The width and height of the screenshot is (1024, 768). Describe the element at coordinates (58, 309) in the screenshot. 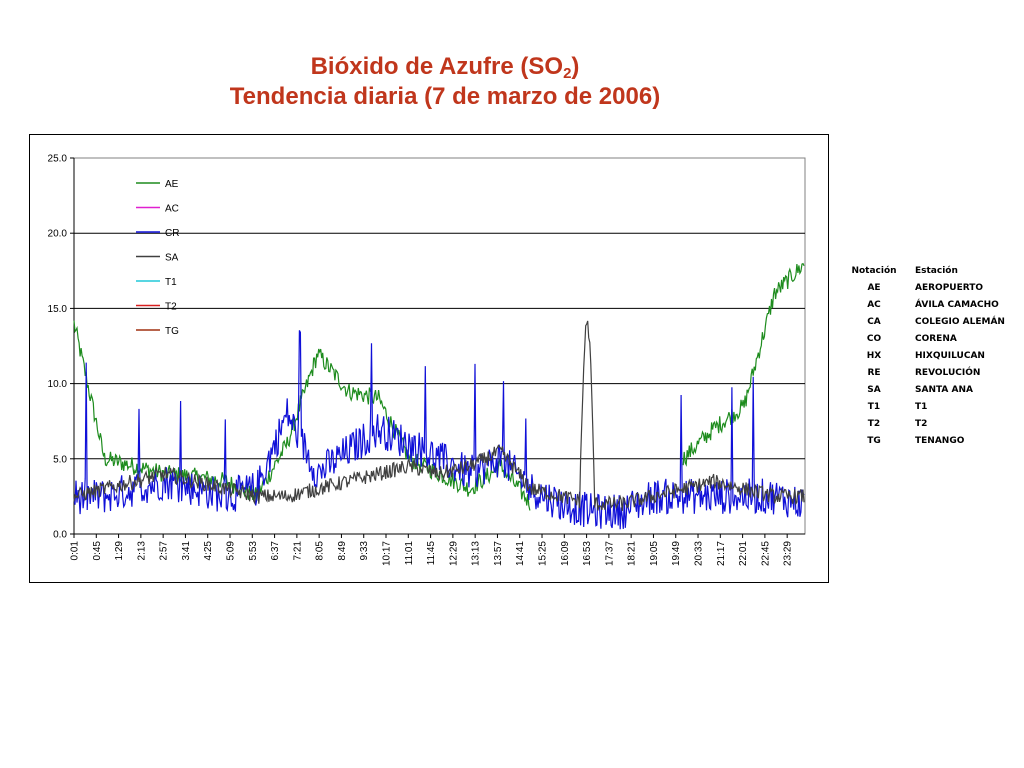

I see `y-tick-label: 15.0` at that location.